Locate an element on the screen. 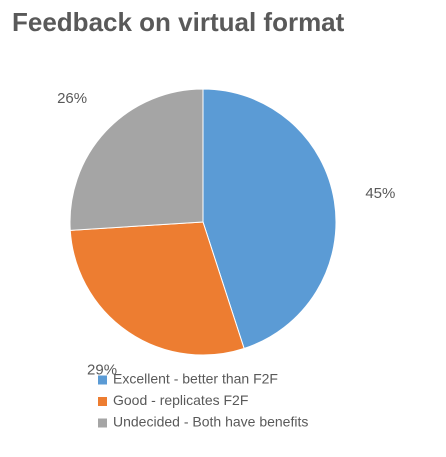 Image resolution: width=446 pixels, height=457 pixels. data-label: 26% is located at coordinates (72, 98).